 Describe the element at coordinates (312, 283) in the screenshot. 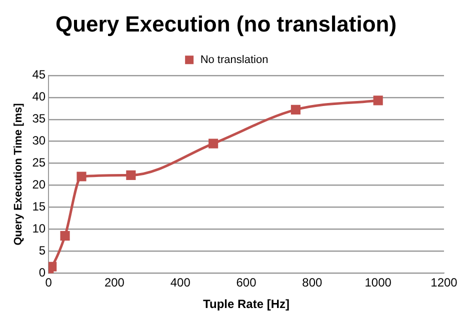

I see `x-tick-label: 800` at that location.